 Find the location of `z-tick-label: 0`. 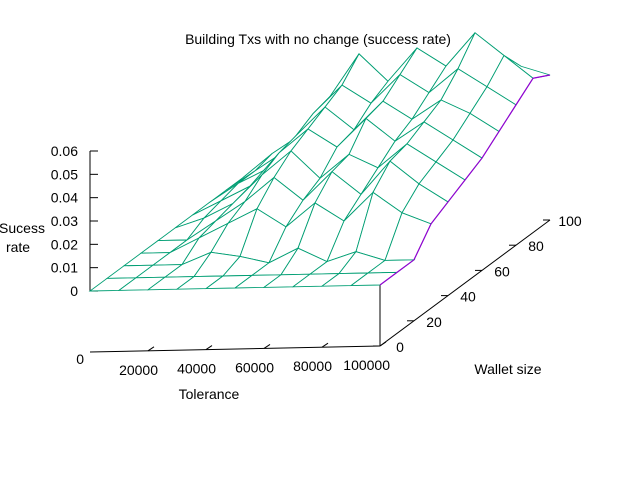

z-tick-label: 0 is located at coordinates (74, 291).